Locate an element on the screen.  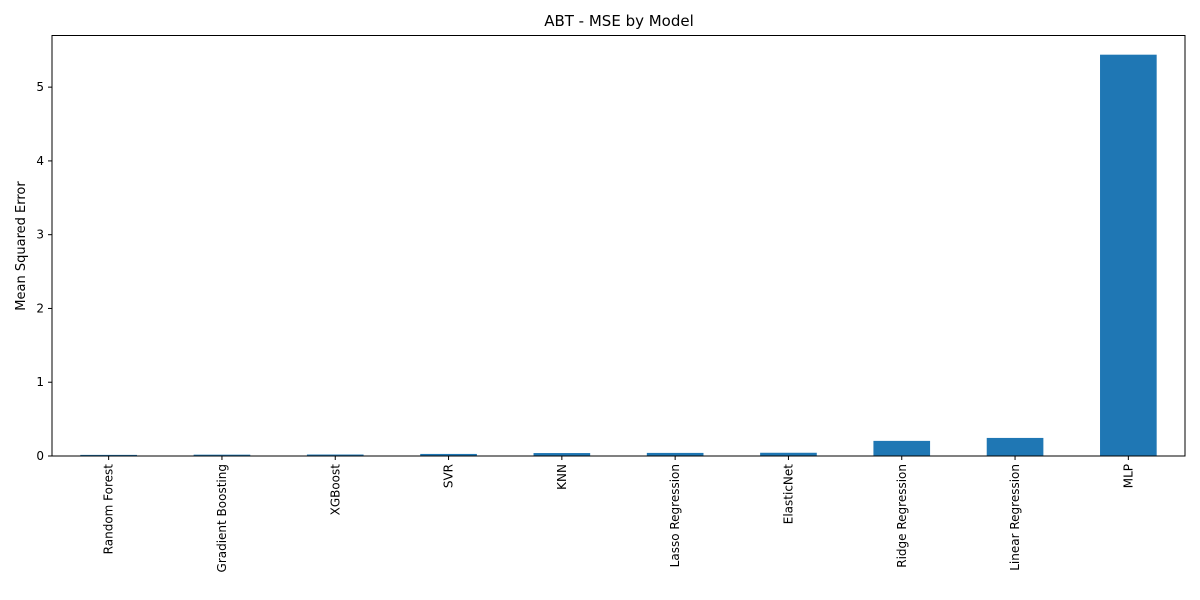
x-tick-label: Lasso Regression is located at coordinates (675, 515).